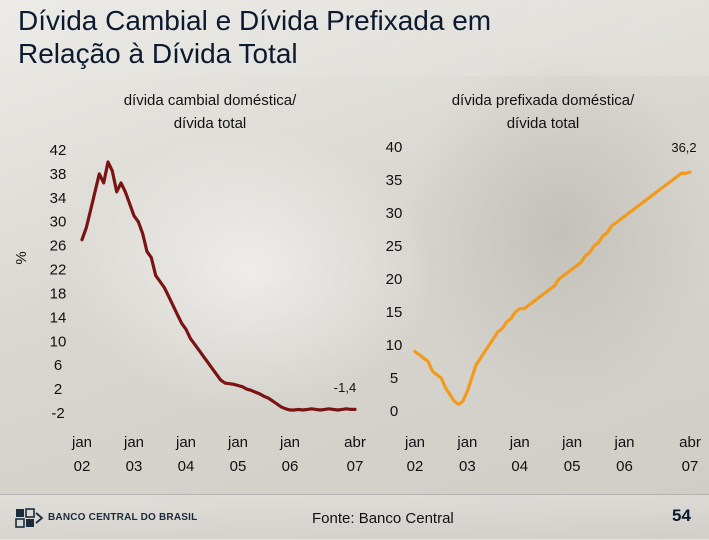 The width and height of the screenshot is (709, 540). I want to click on banco-central-logo-text: BANCO CENTRAL DO BRASIL, so click(123, 517).